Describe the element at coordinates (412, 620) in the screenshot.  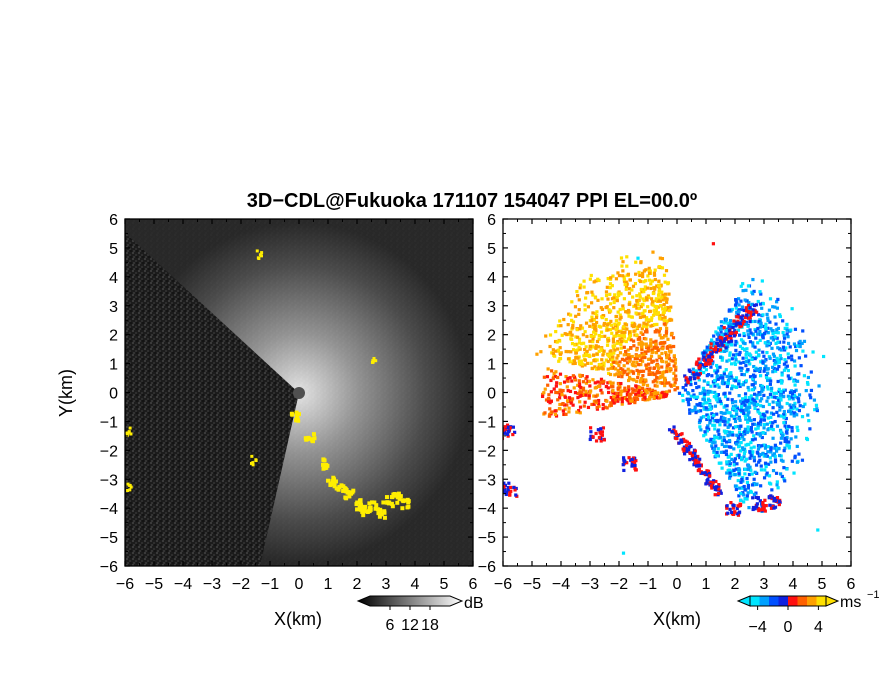
I see `left-colorbar-ticks: 6 12 18` at that location.